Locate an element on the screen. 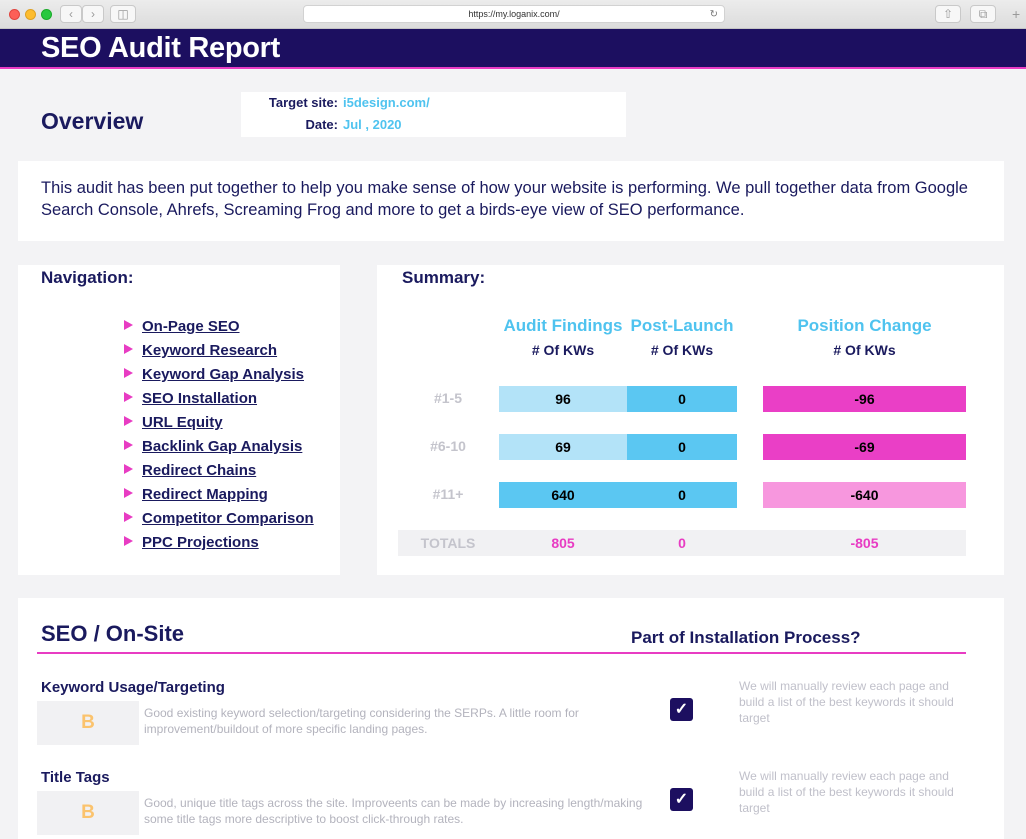 Image resolution: width=1026 pixels, height=839 pixels. nav-item-keyword-research: Keyword Research is located at coordinates (219, 354).